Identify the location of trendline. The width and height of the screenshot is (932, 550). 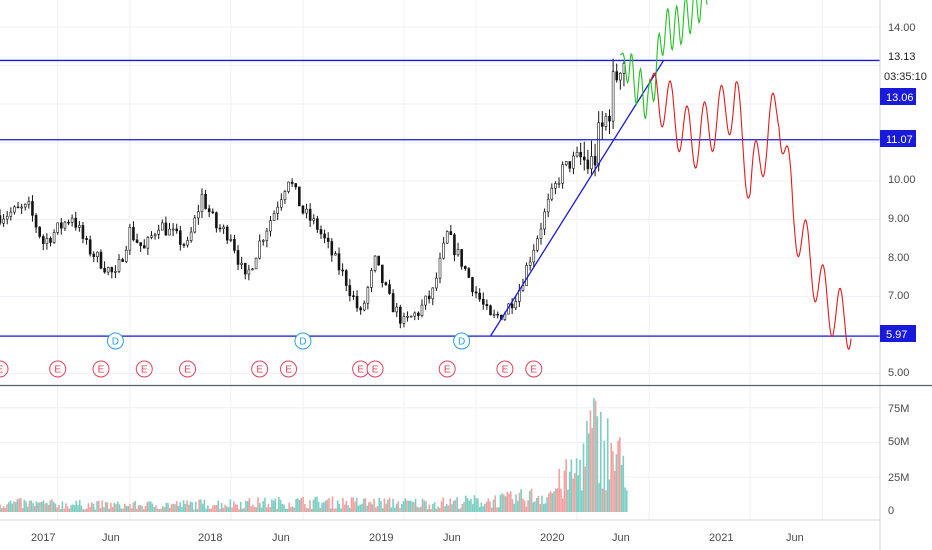
(577, 198).